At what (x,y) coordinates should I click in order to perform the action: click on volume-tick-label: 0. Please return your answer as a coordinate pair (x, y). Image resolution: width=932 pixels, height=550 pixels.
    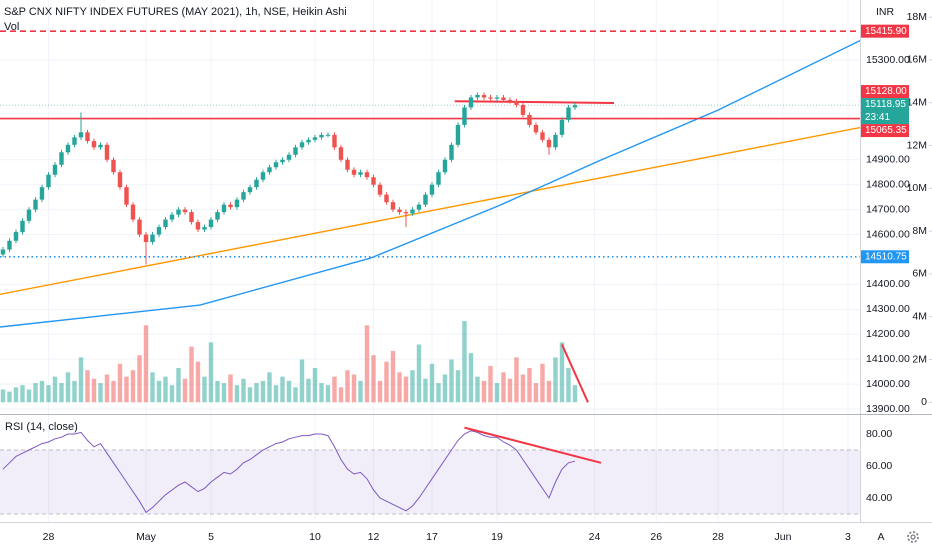
    Looking at the image, I should click on (924, 402).